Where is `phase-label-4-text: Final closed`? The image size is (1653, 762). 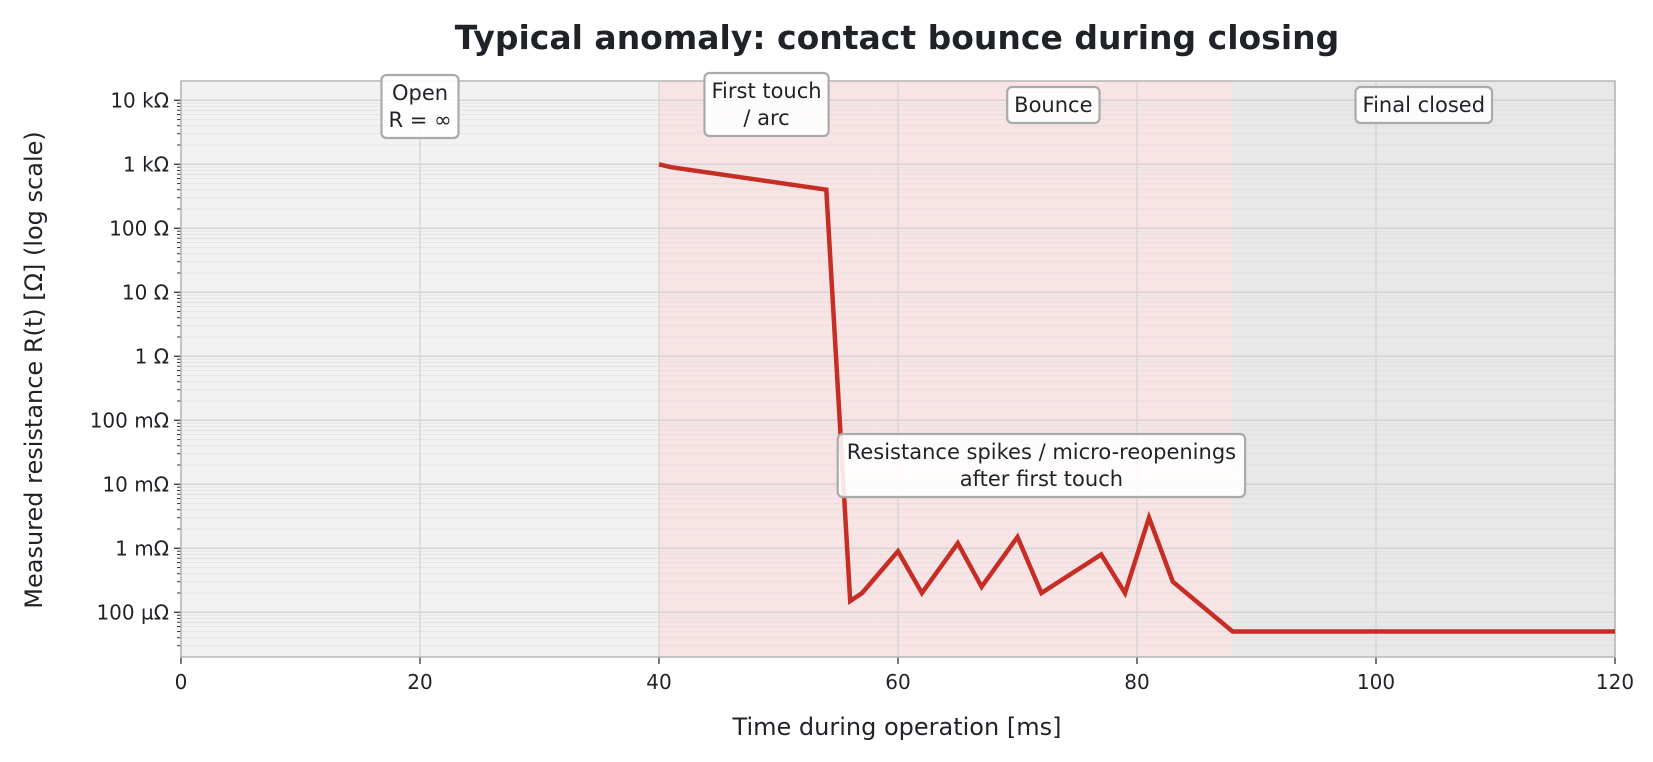 phase-label-4-text: Final closed is located at coordinates (1424, 105).